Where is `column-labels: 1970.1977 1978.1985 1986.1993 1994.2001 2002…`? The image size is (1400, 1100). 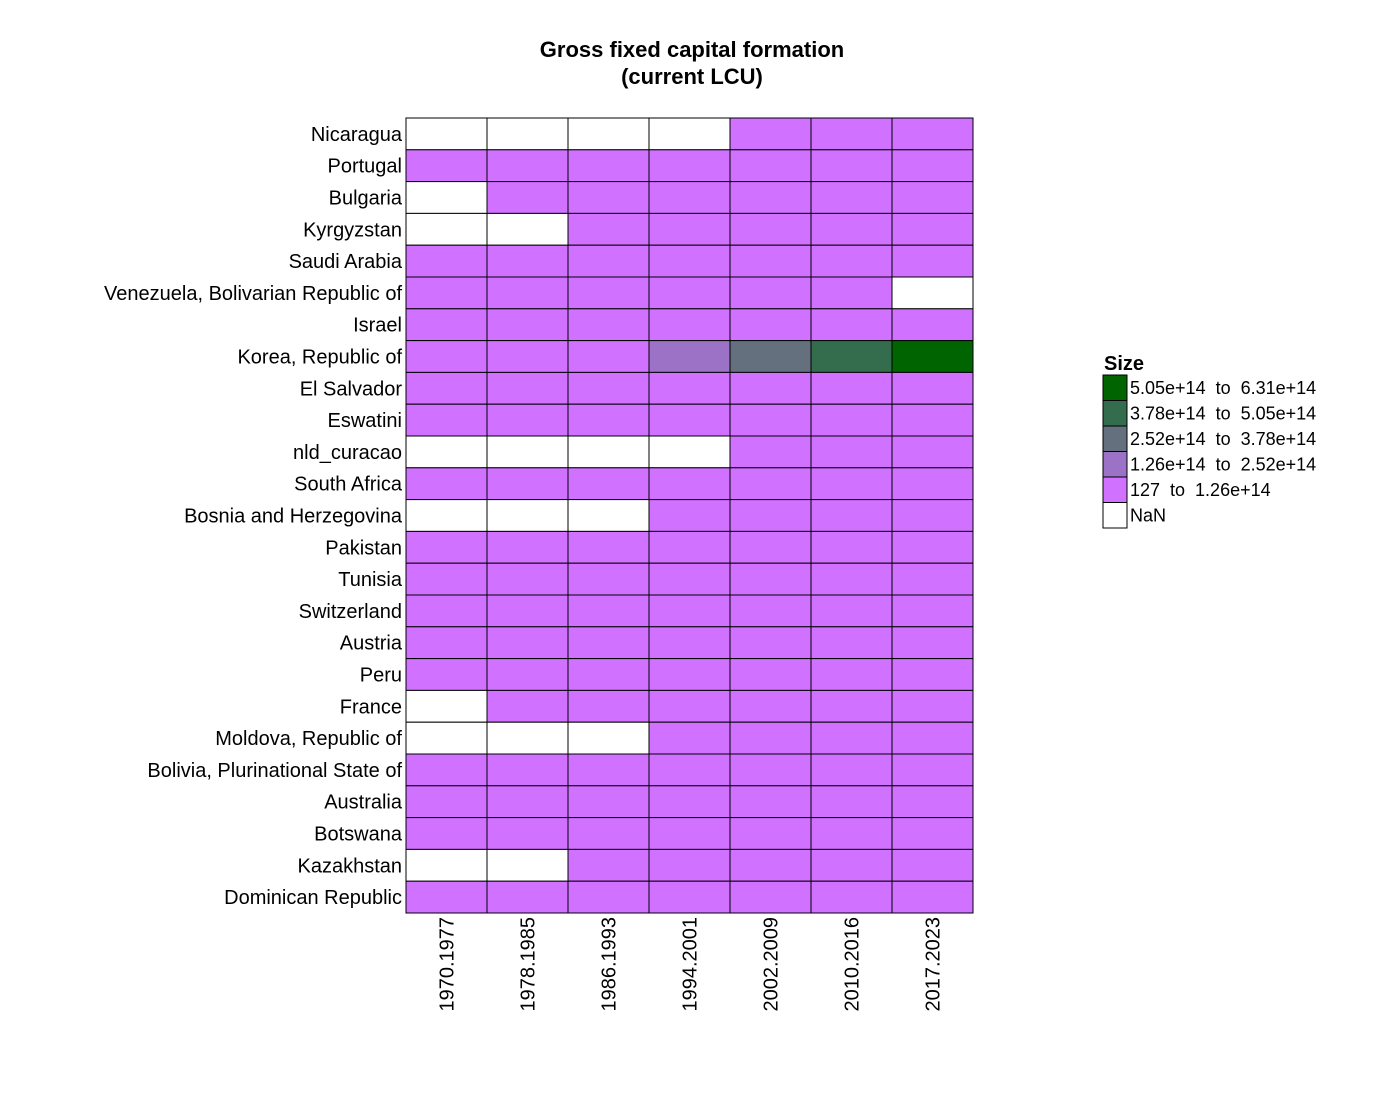
column-labels: 1970.1977 1978.1985 1986.1993 1994.2001 2002… is located at coordinates (691, 964).